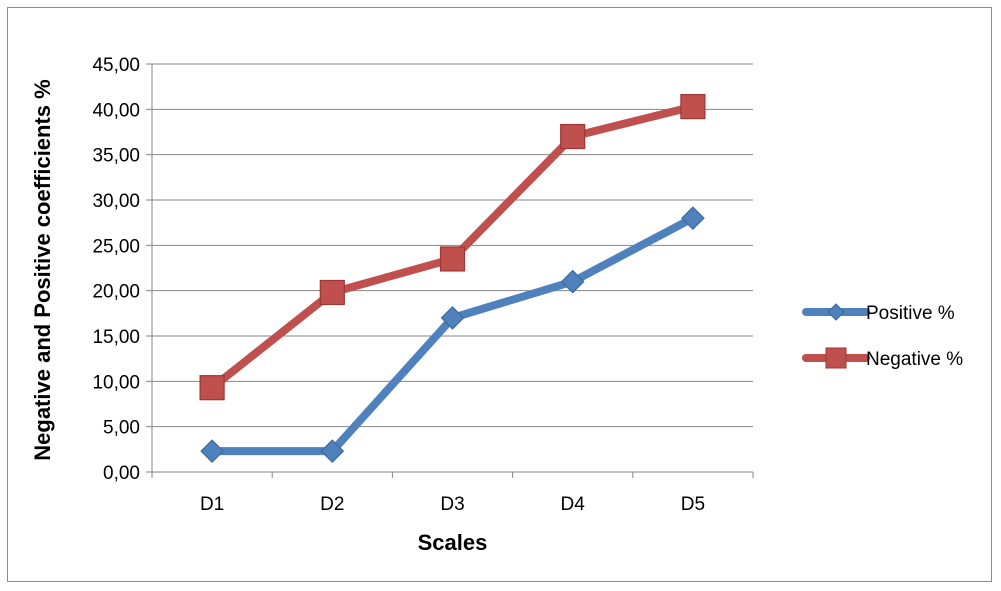 This screenshot has width=1001, height=591. What do you see at coordinates (452, 504) in the screenshot?
I see `x-tick-label: D3` at bounding box center [452, 504].